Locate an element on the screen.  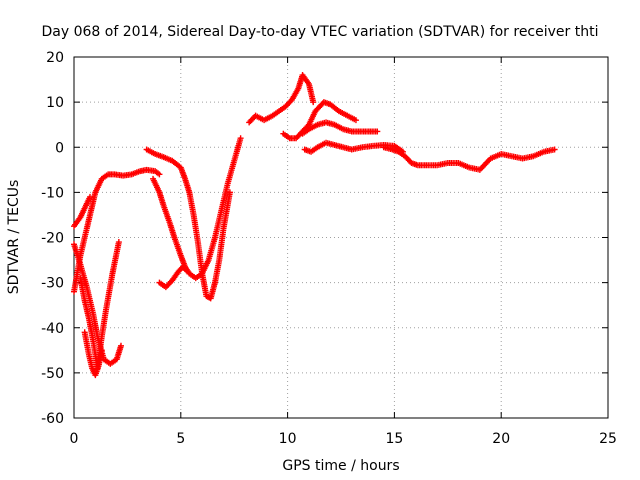
x-tick-label: 0 is located at coordinates (74, 439).